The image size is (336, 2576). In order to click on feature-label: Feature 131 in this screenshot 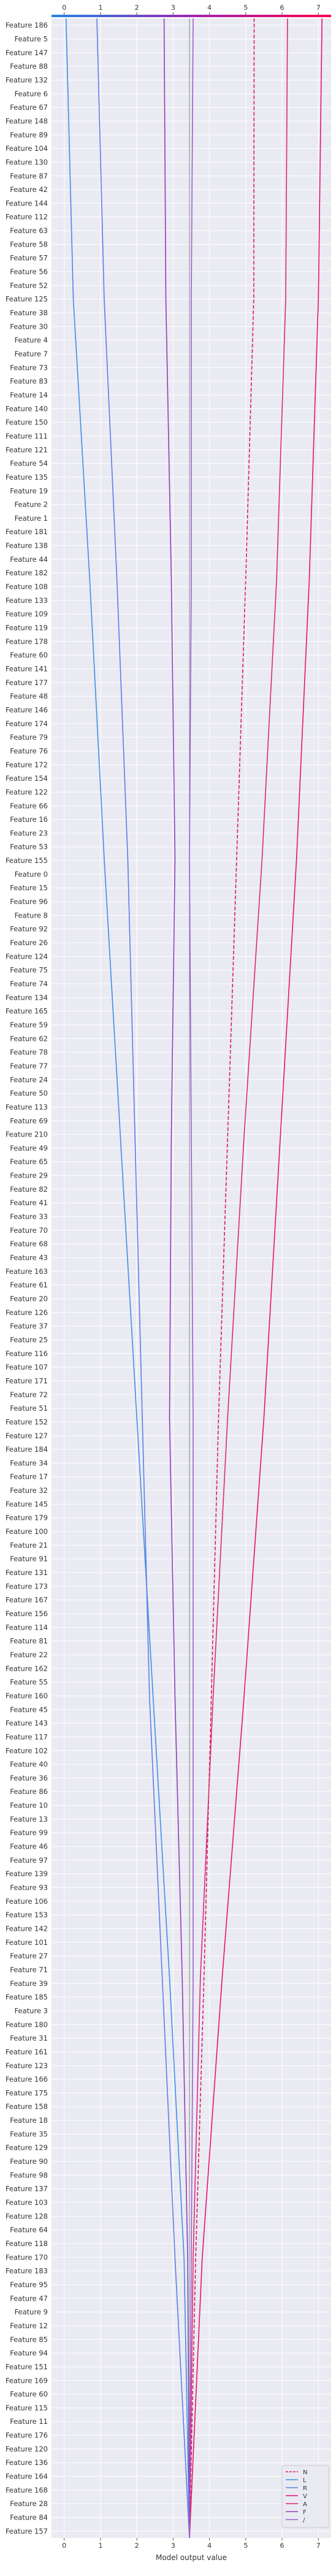, I will do `click(27, 1572)`.